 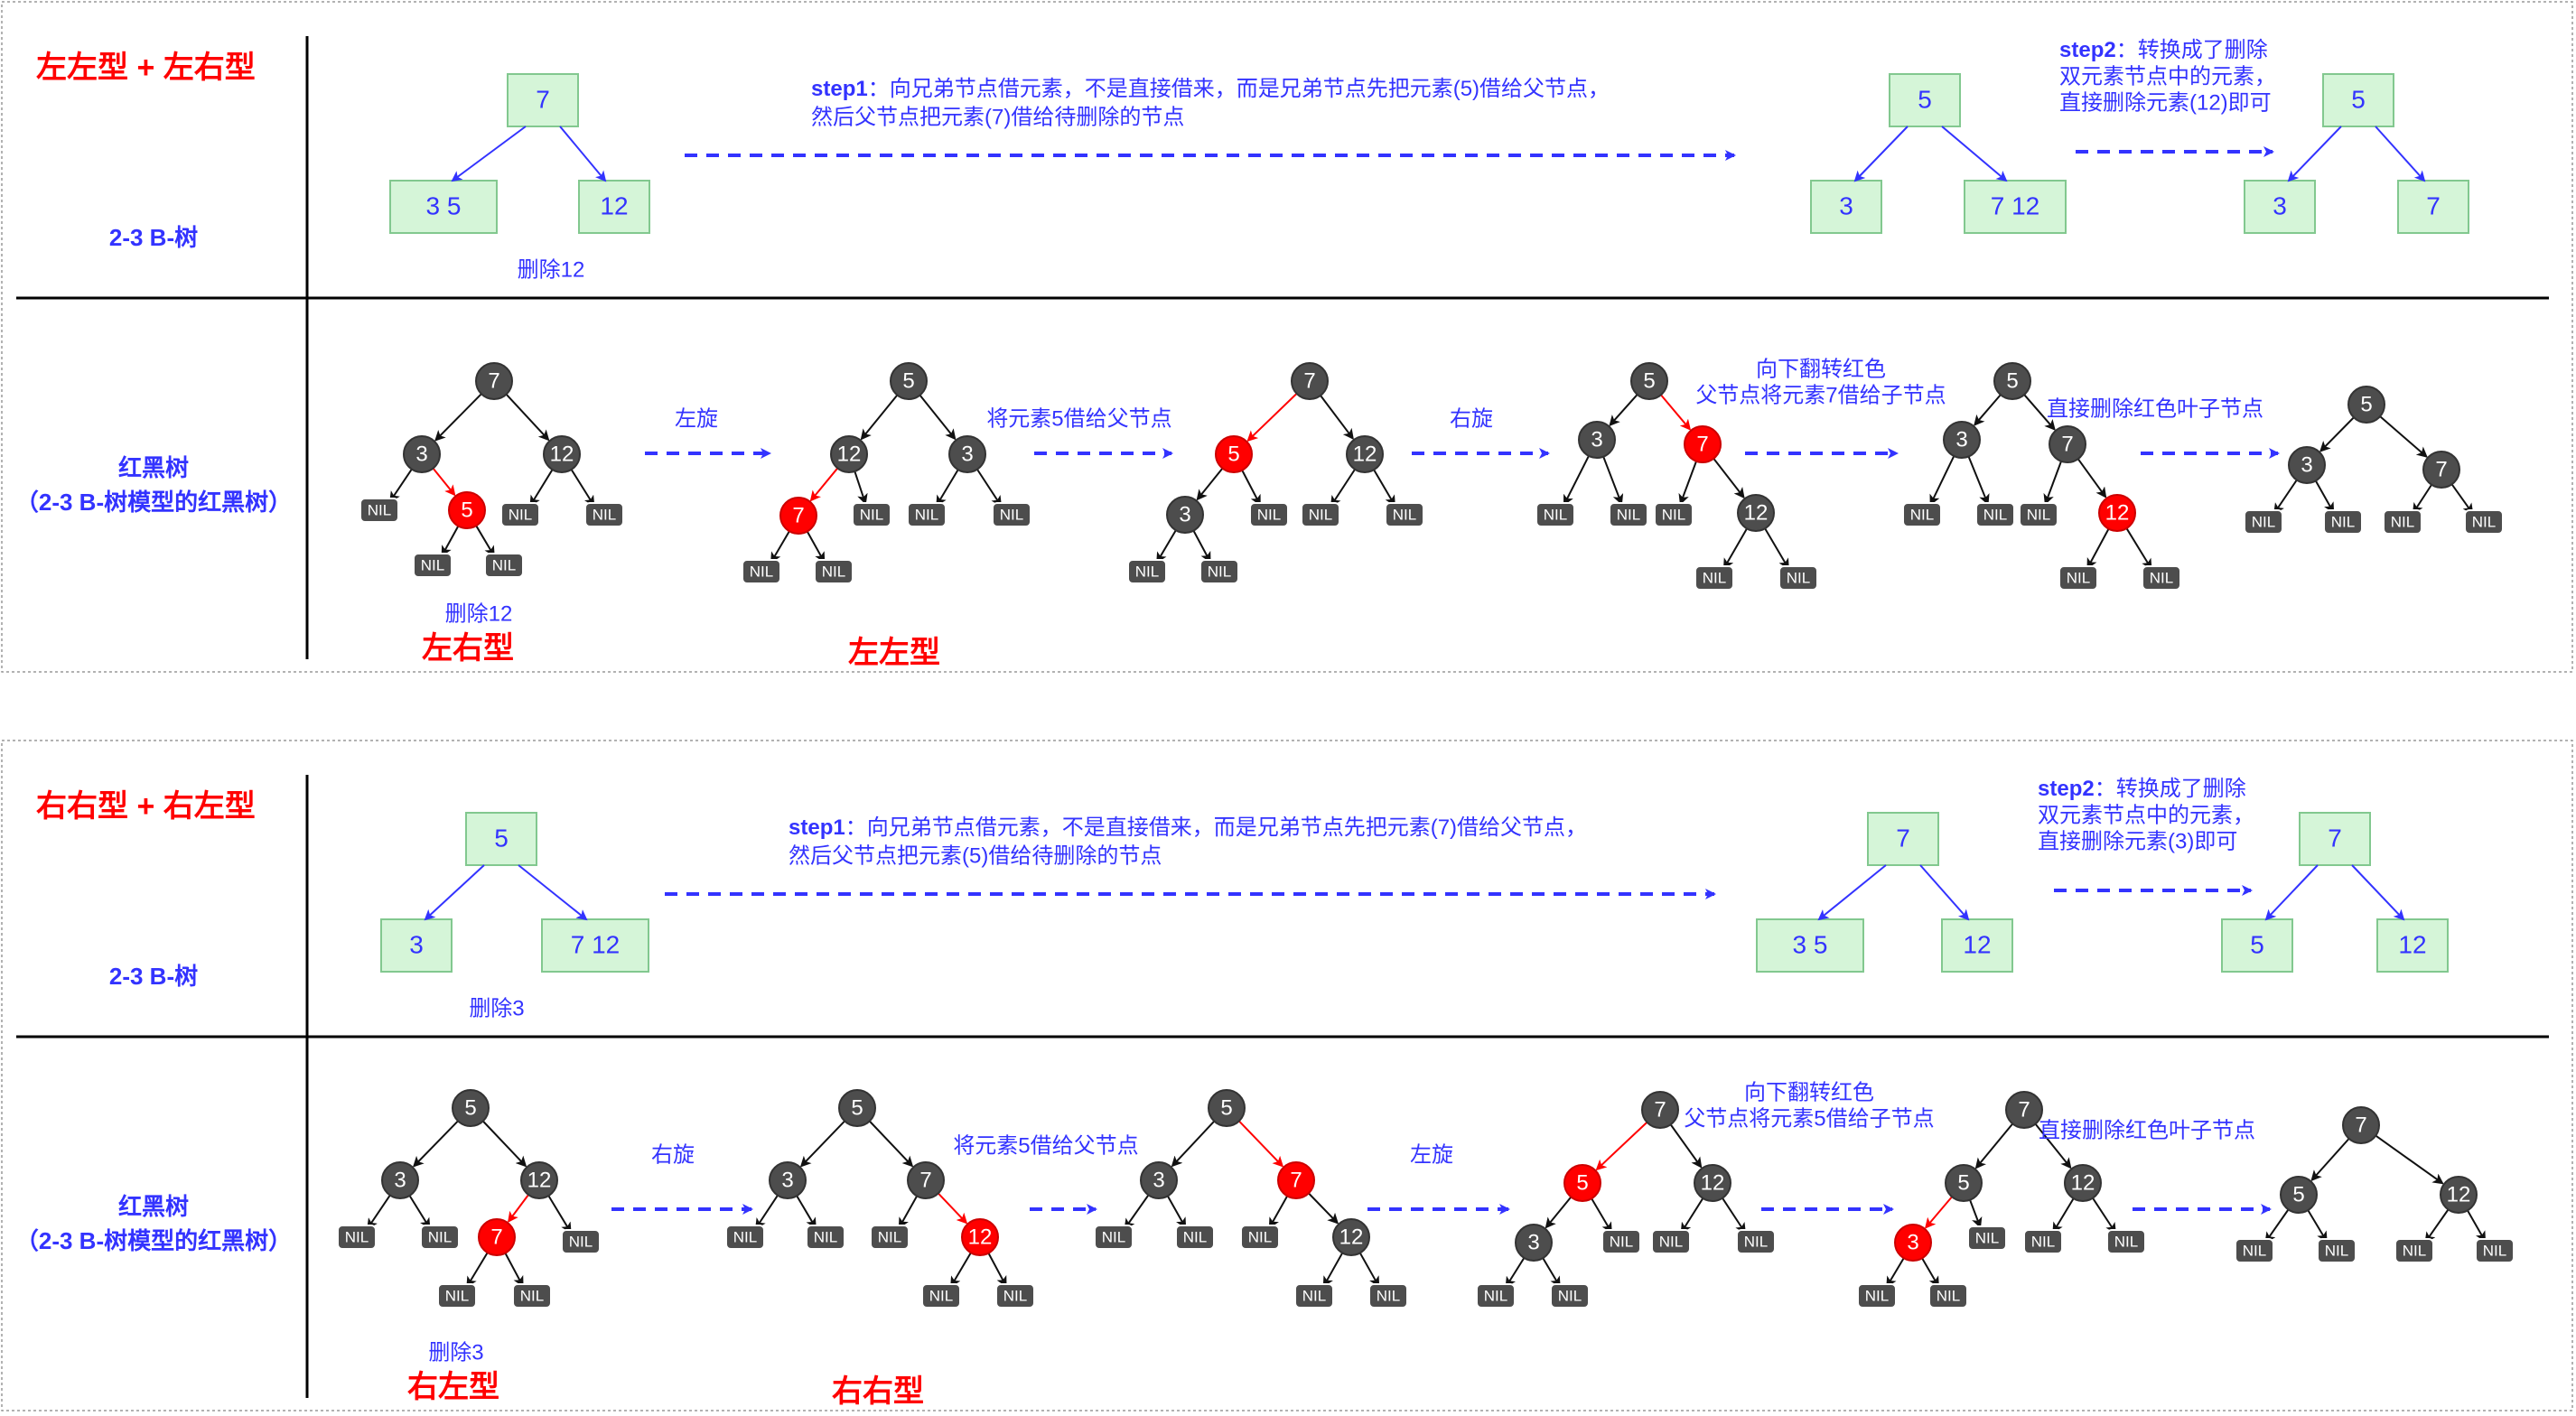 What do you see at coordinates (2298, 1194) in the screenshot?
I see `p1-tree5-node-1-key: 5` at bounding box center [2298, 1194].